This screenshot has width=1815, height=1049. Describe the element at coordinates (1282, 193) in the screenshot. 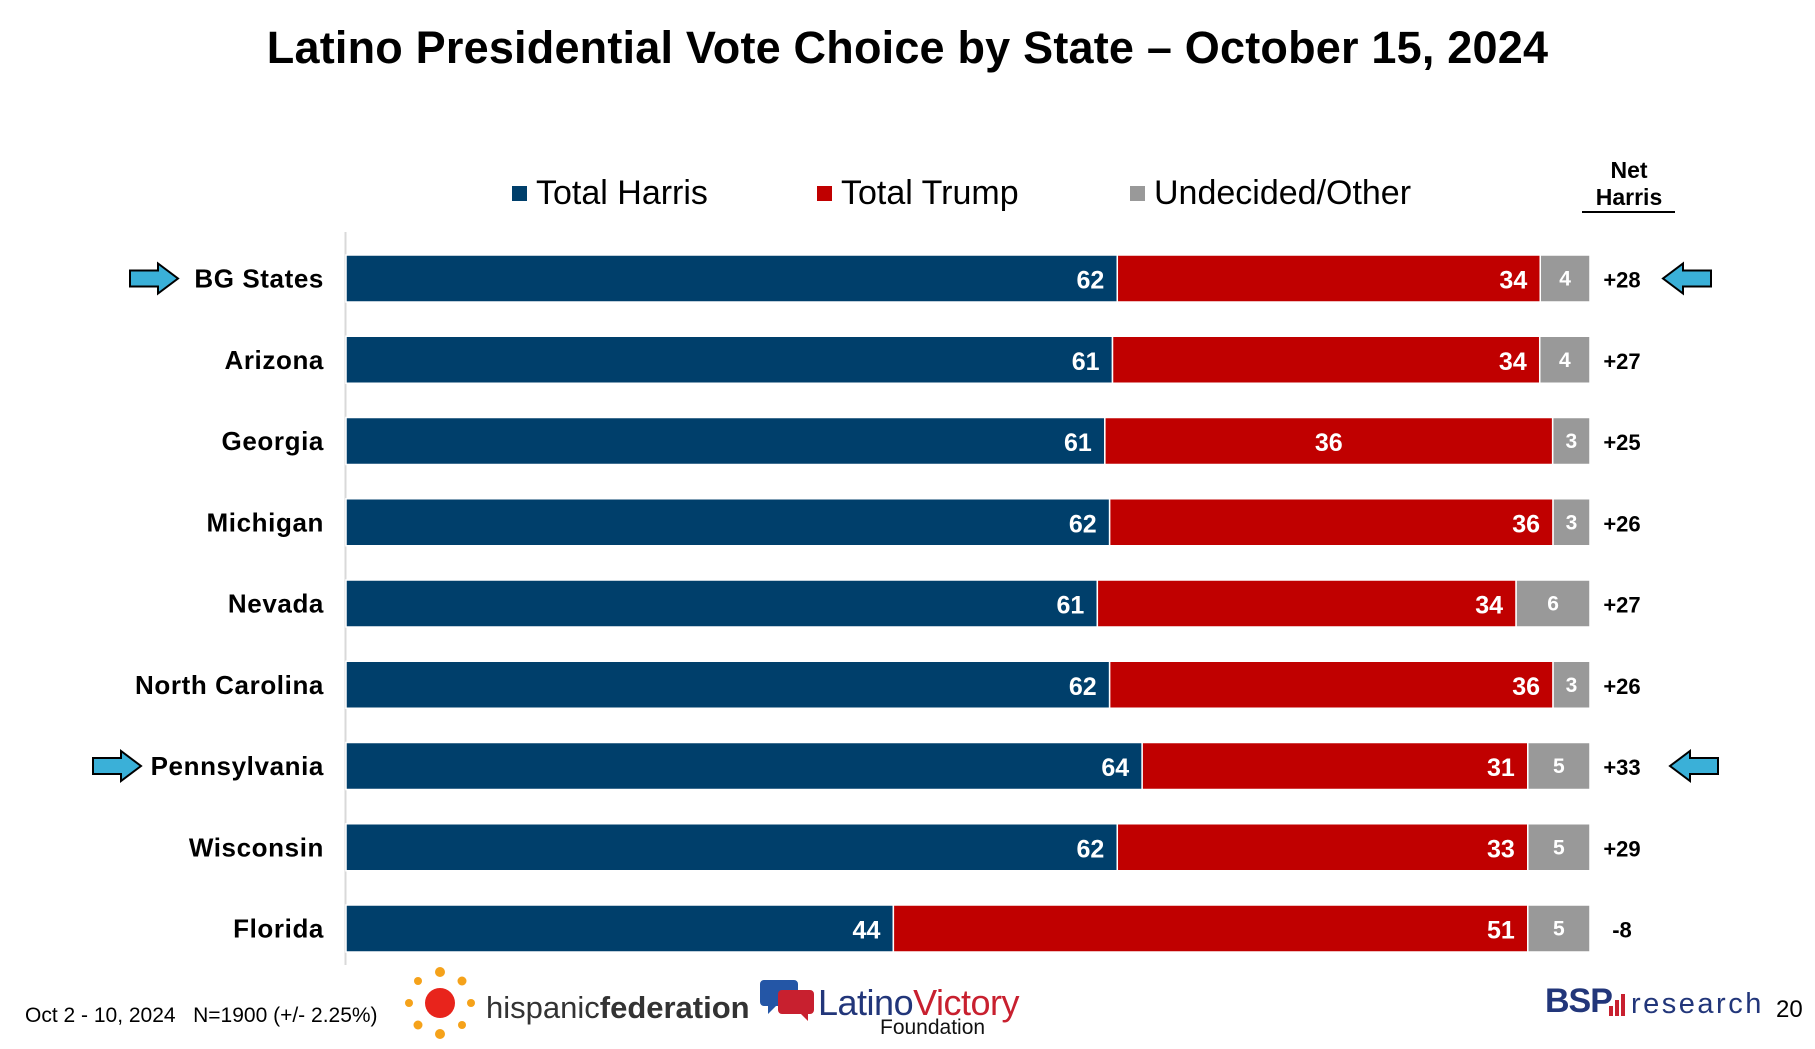

I see `legend-label: Undecided/Other` at that location.